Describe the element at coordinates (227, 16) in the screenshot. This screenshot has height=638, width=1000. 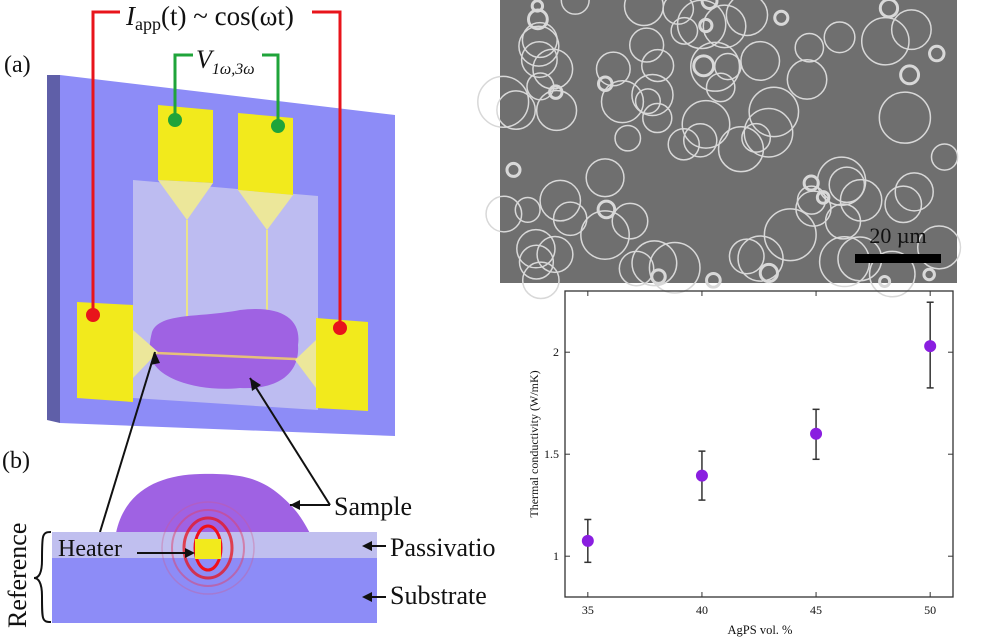
I see `current-expression: (t) ~ cos(ωt)` at that location.